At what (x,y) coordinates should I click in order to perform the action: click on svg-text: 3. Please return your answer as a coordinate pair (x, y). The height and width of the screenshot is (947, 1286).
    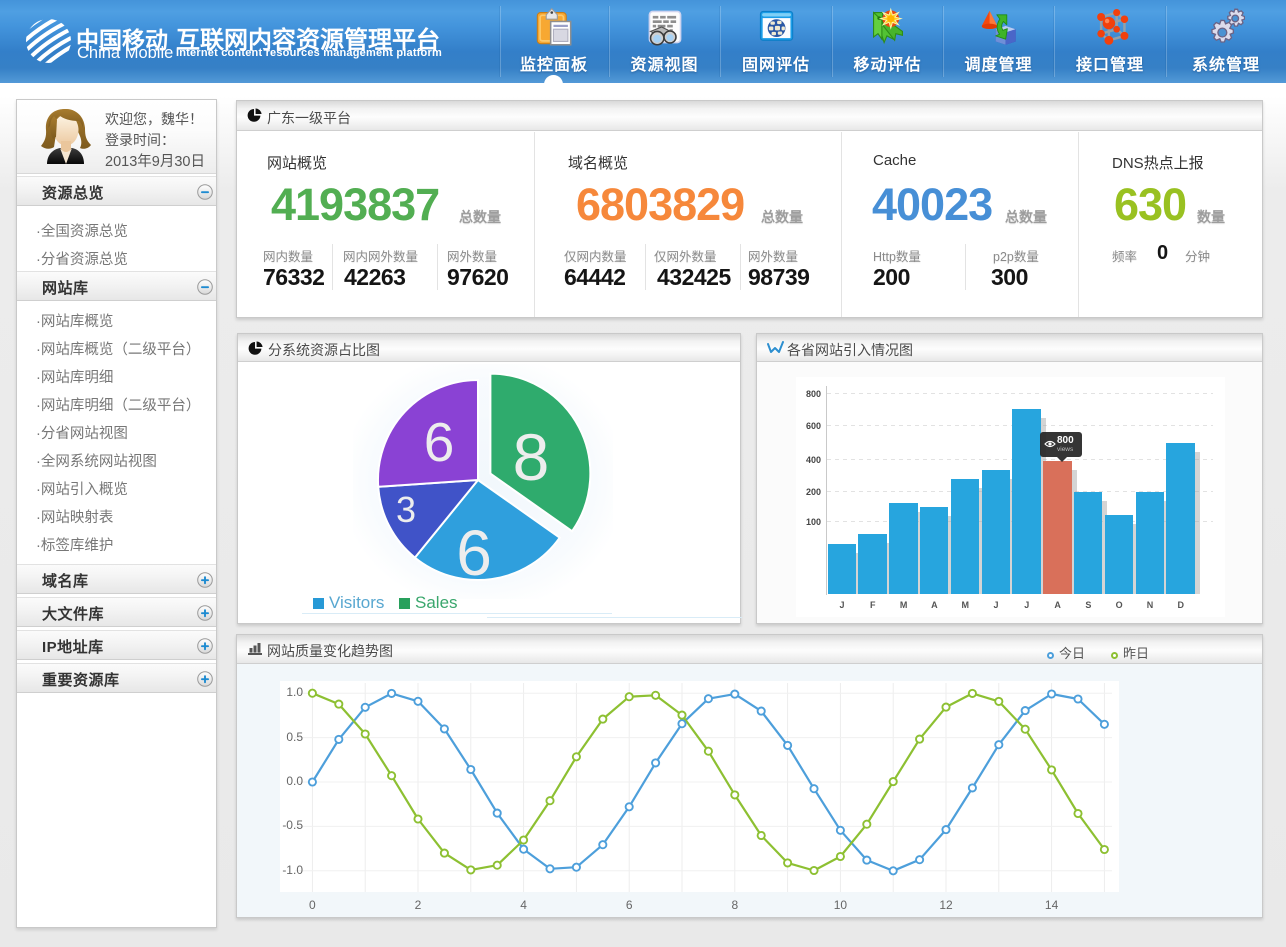
    Looking at the image, I should click on (406, 509).